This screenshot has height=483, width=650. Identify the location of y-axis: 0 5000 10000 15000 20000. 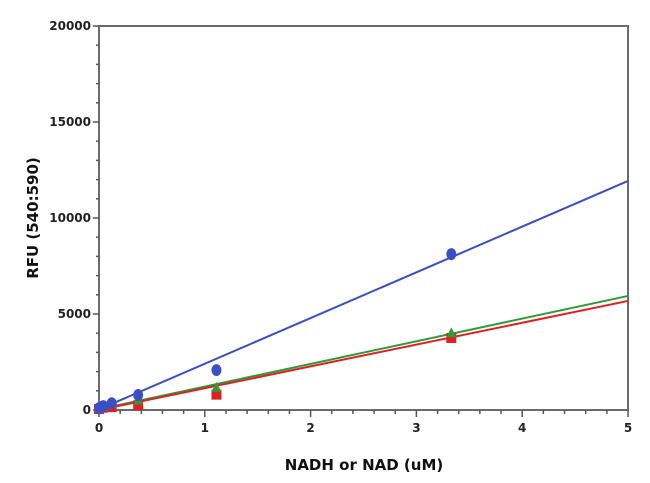
(74, 218).